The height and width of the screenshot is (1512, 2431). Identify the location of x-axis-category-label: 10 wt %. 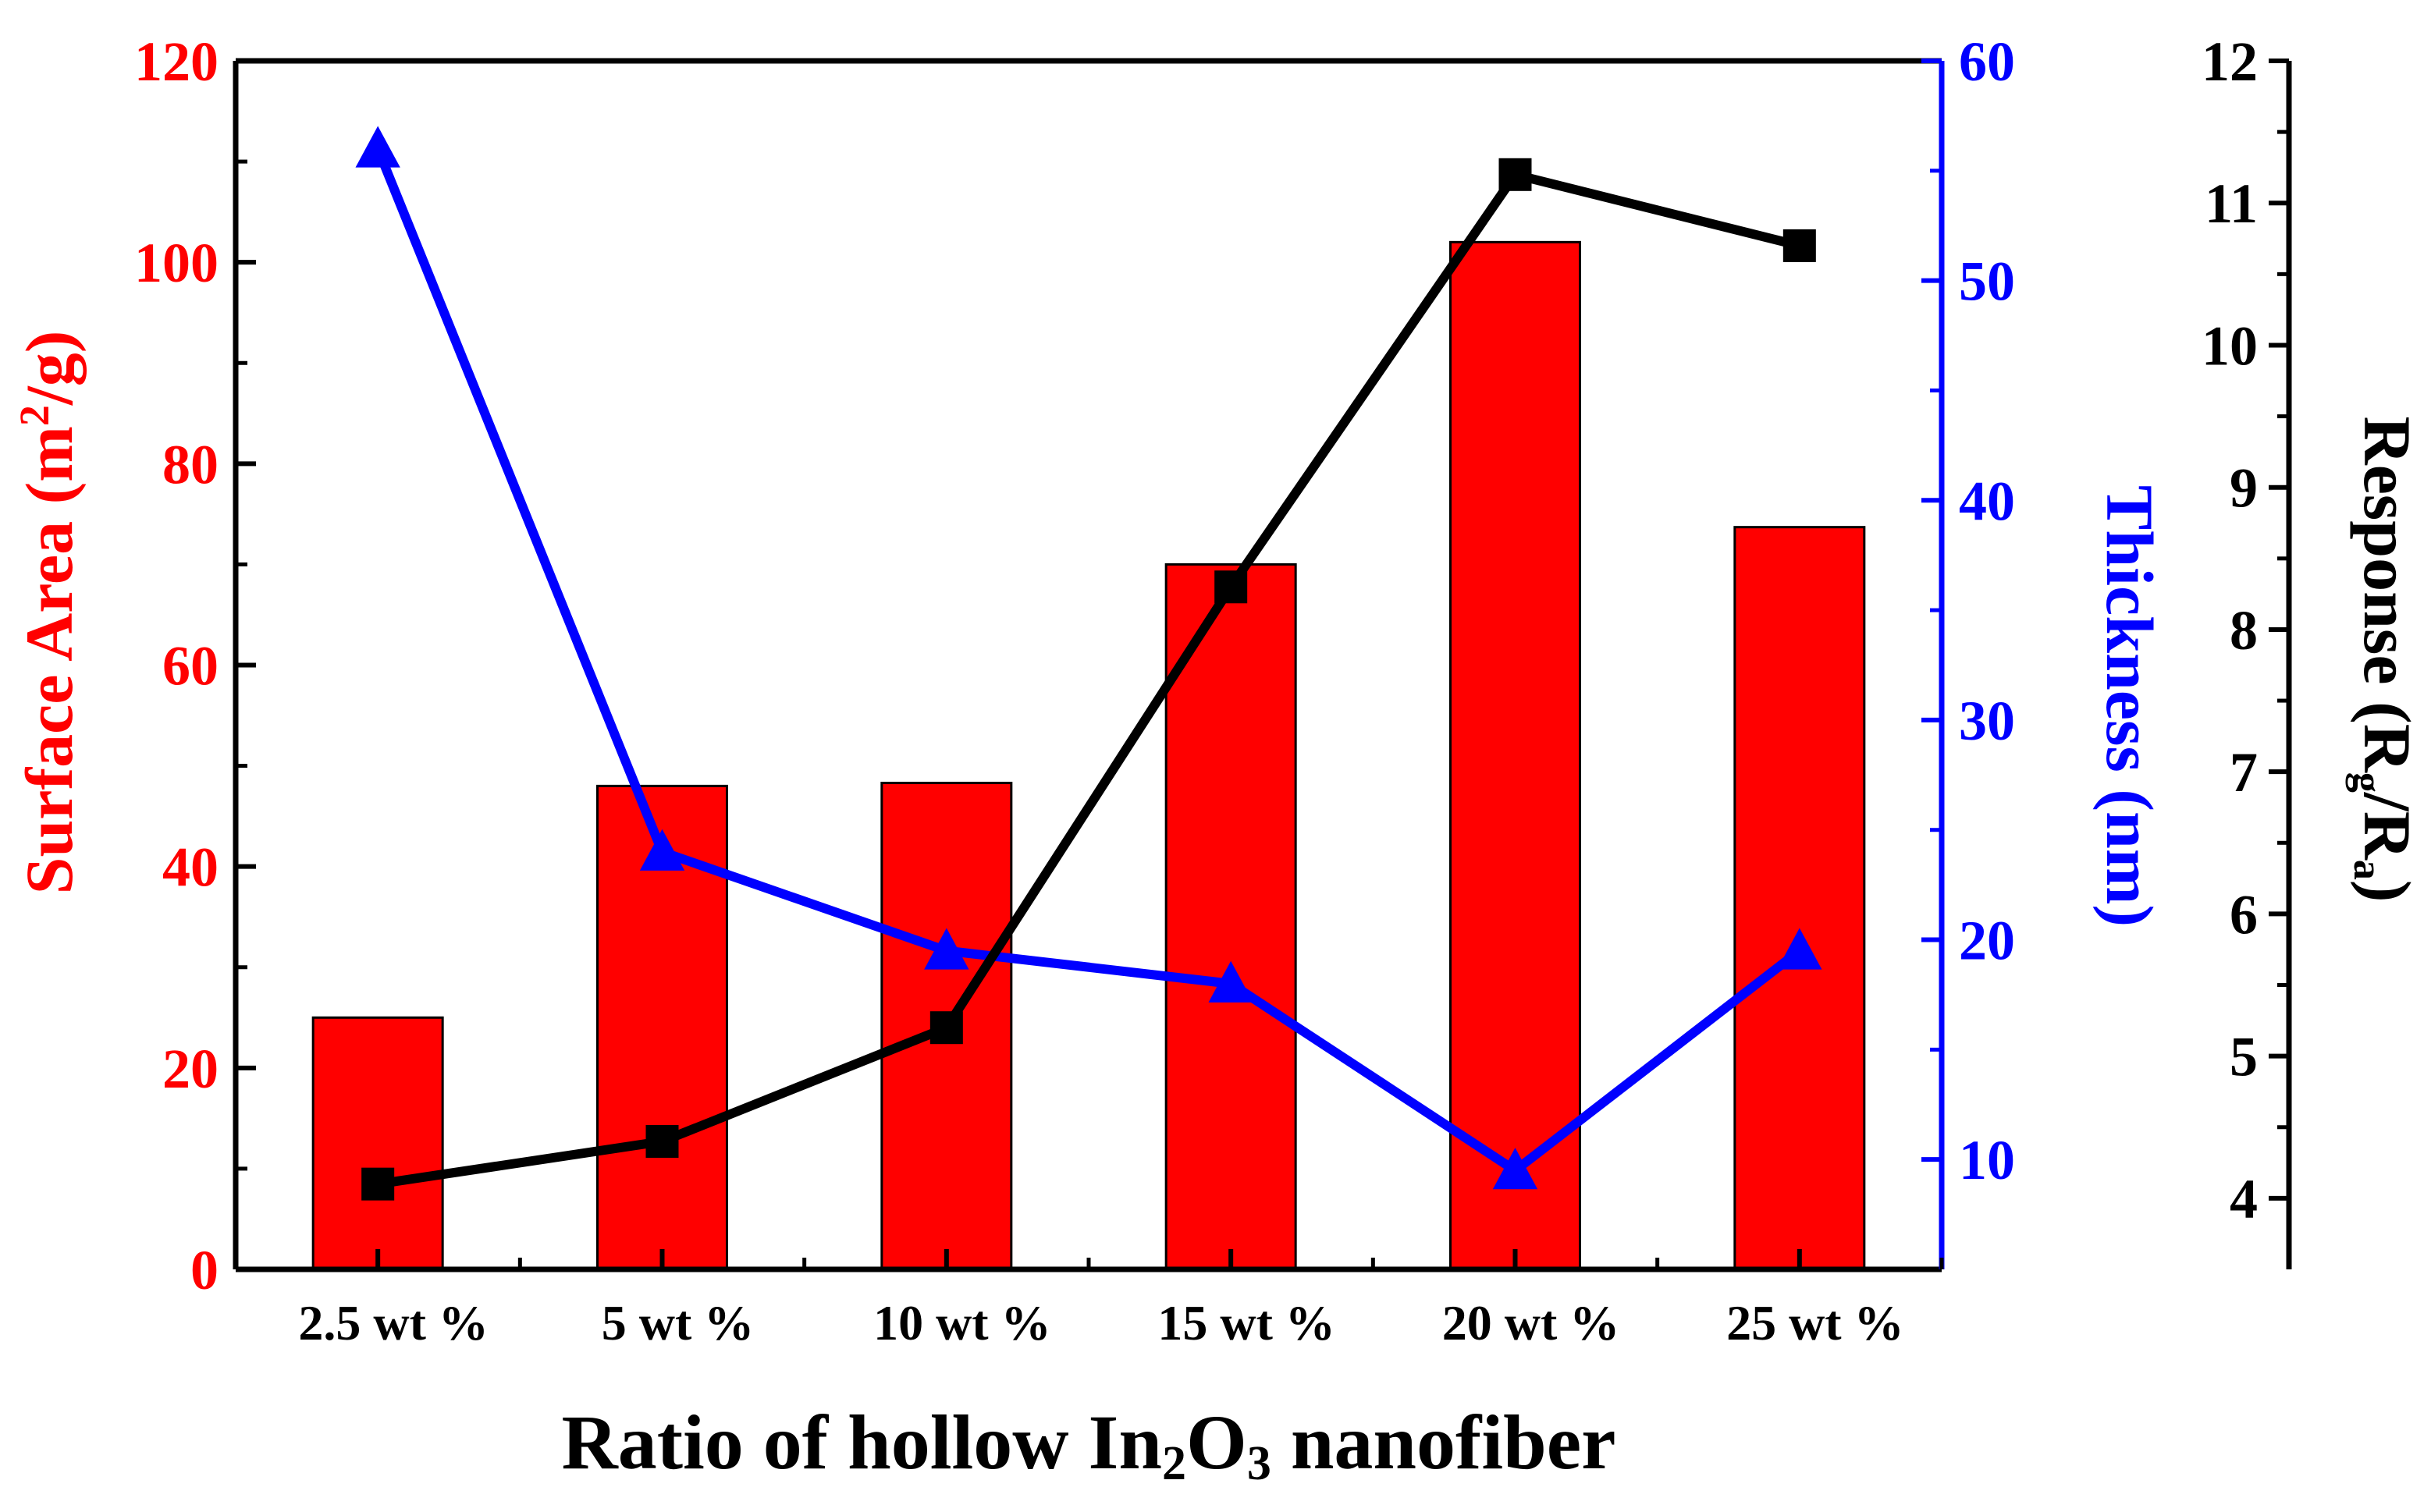
(962, 1323).